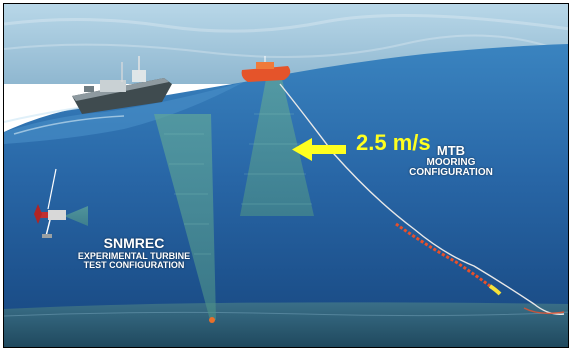 Image resolution: width=574 pixels, height=352 pixels. I want to click on mooring-label-line-1: MTB, so click(451, 150).